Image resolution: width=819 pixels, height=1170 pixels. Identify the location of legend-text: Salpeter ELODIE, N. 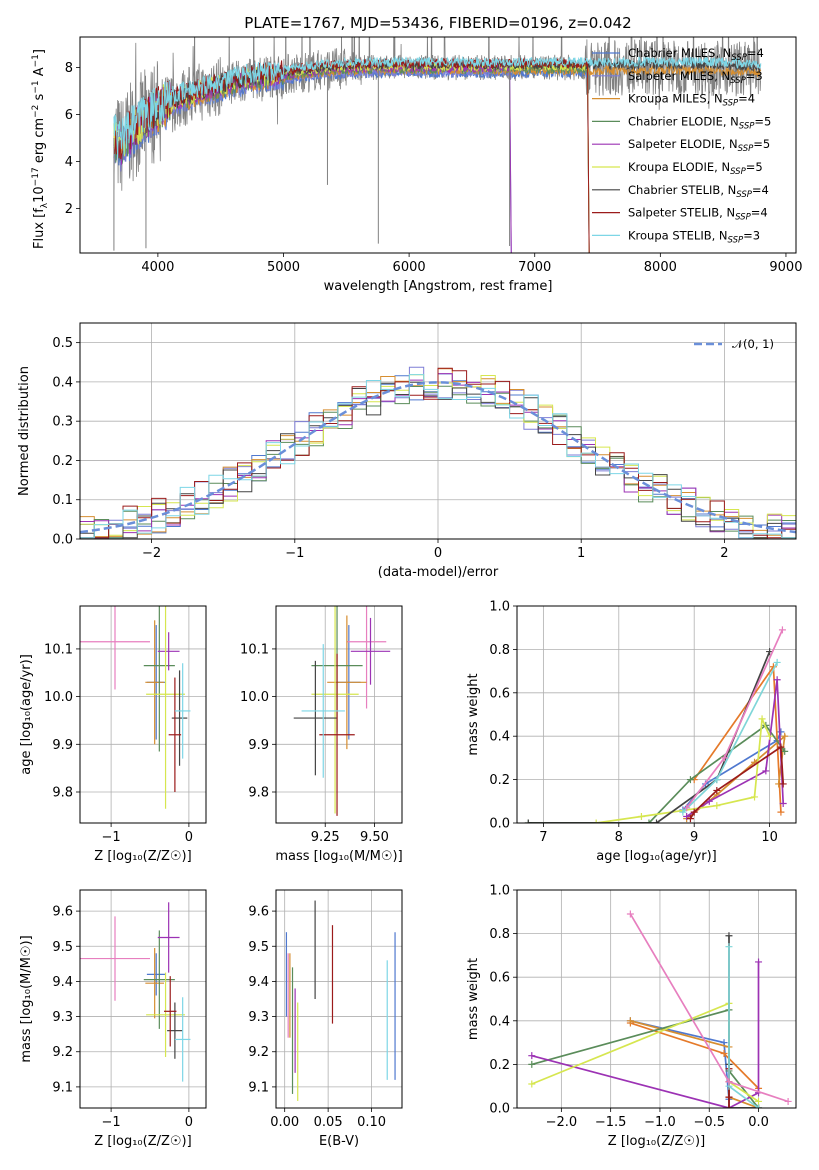
(683, 144).